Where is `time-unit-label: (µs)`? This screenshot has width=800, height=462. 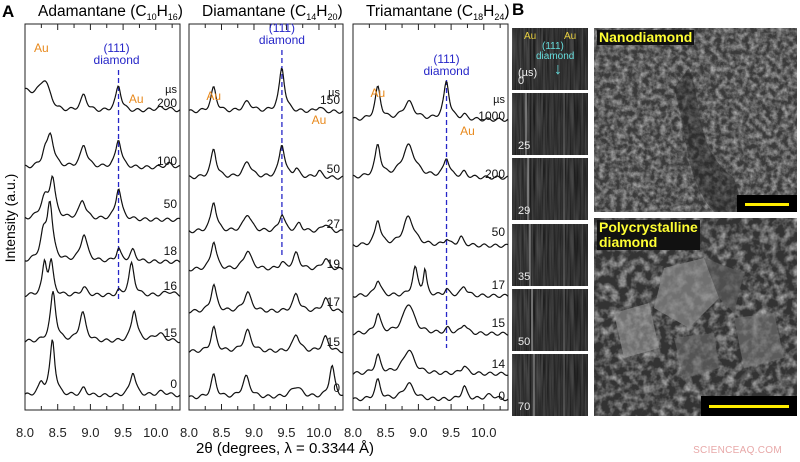
time-unit-label: (µs) is located at coordinates (528, 73).